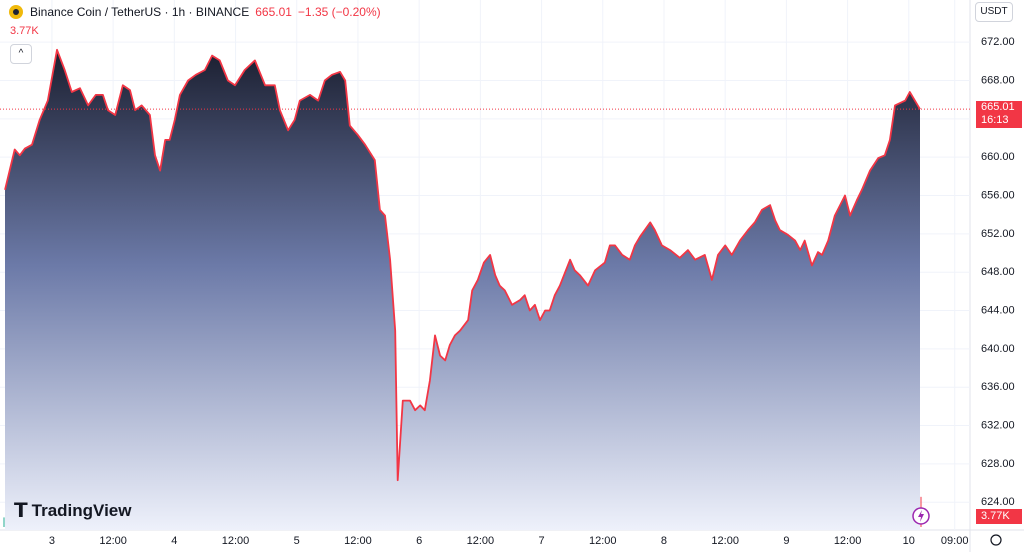 The width and height of the screenshot is (1024, 552). I want to click on collapse-button: ^, so click(21, 54).